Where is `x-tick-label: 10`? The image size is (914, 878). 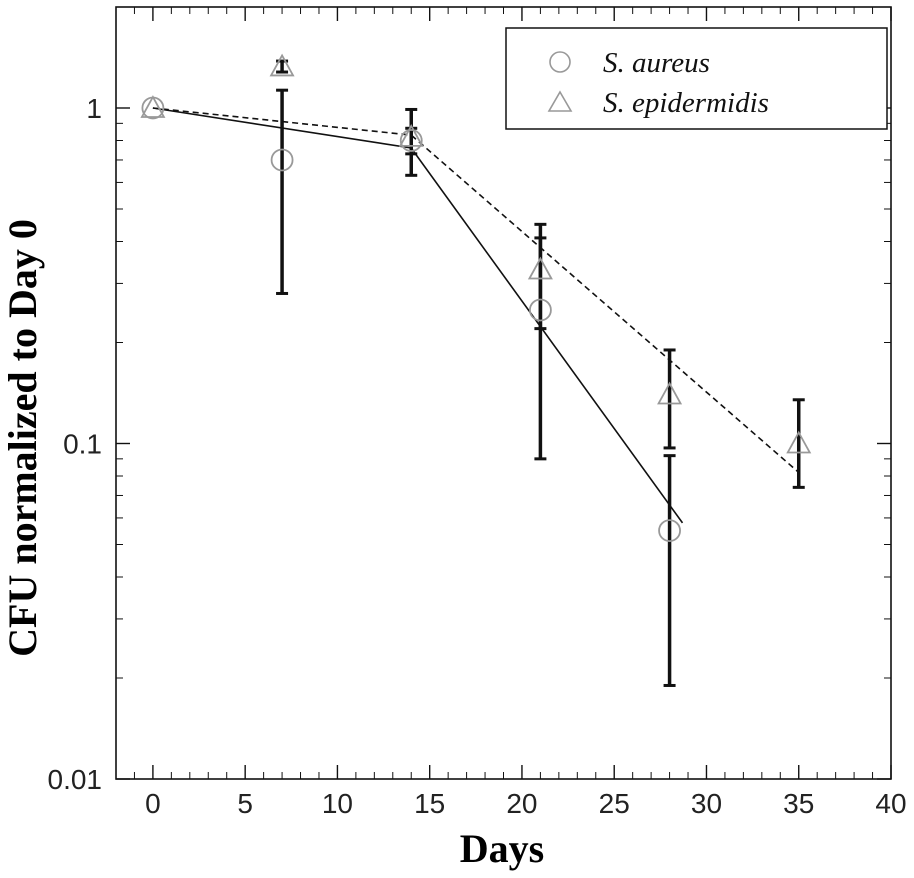
x-tick-label: 10 is located at coordinates (337, 803).